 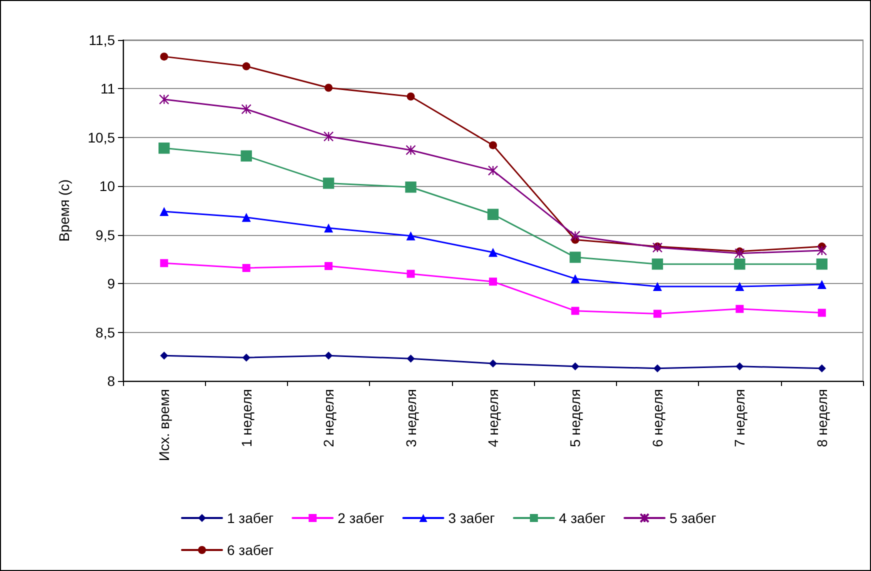 I want to click on legend-label: 3 забег, so click(x=471, y=518).